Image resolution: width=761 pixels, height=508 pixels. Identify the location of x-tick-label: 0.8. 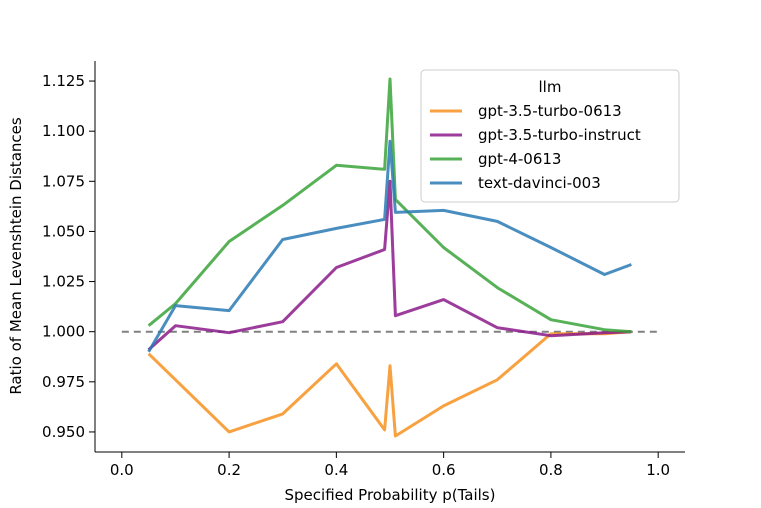
(551, 470).